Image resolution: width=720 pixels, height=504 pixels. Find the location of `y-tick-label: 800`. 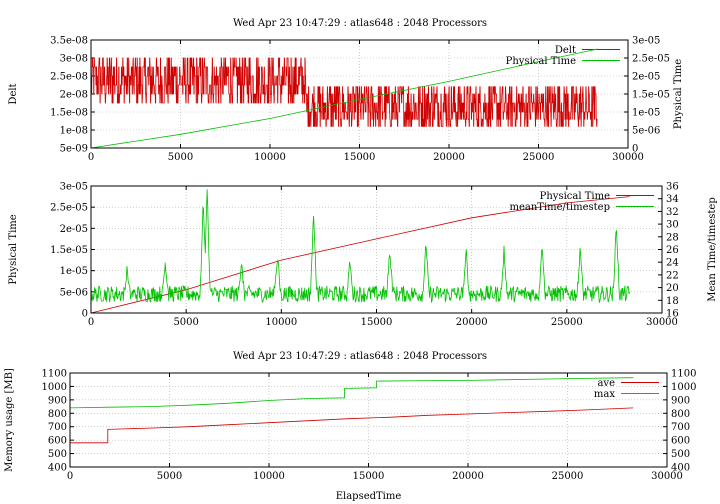

y-tick-label: 800 is located at coordinates (57, 414).